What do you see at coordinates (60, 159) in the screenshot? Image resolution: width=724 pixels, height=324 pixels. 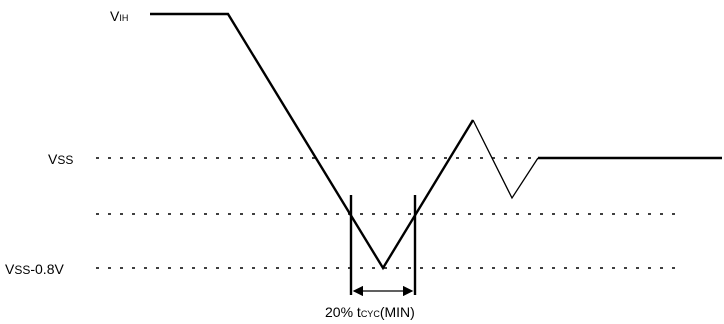 I see `vss-label: VSS` at bounding box center [60, 159].